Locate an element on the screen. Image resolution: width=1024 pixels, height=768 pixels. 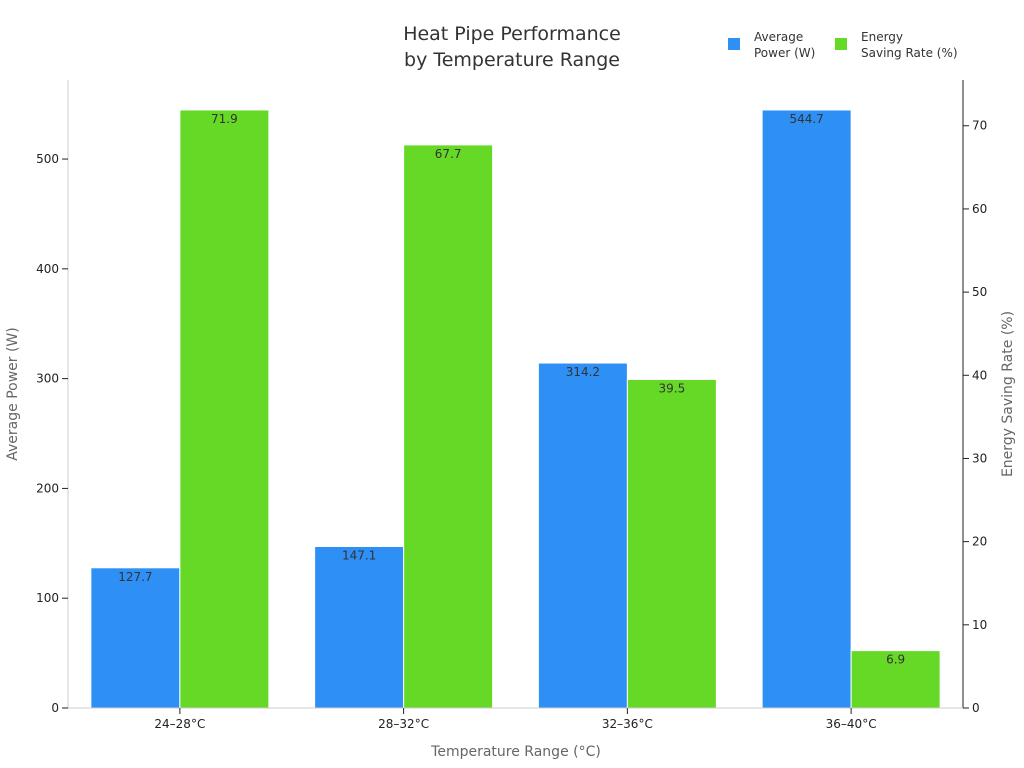
left-tick-label: 200 is located at coordinates (47, 488).